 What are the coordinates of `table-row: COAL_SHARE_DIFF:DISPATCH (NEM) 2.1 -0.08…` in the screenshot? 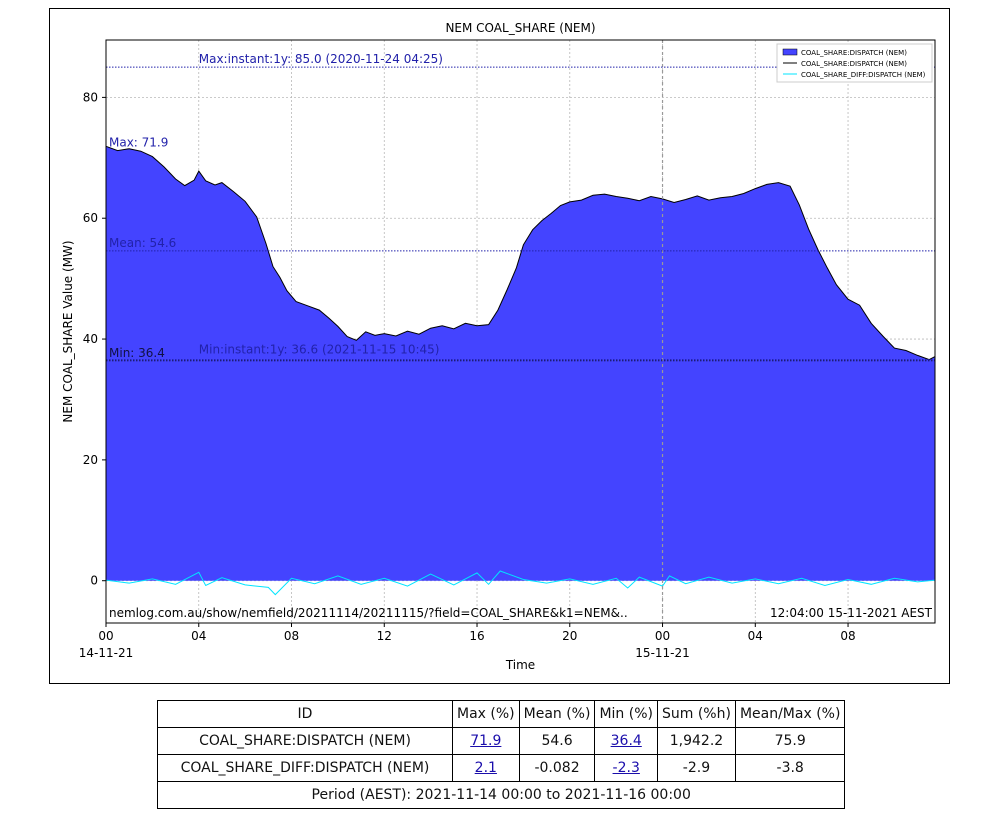 It's located at (501, 768).